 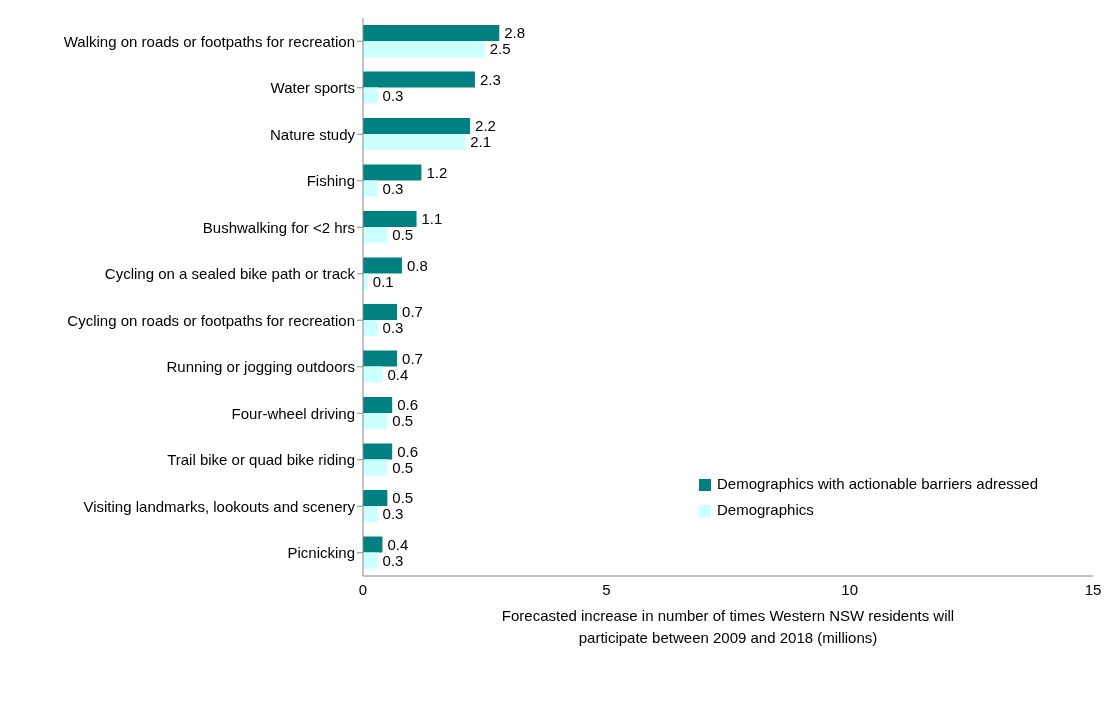 I want to click on data-label: 1.2, so click(x=437, y=172).